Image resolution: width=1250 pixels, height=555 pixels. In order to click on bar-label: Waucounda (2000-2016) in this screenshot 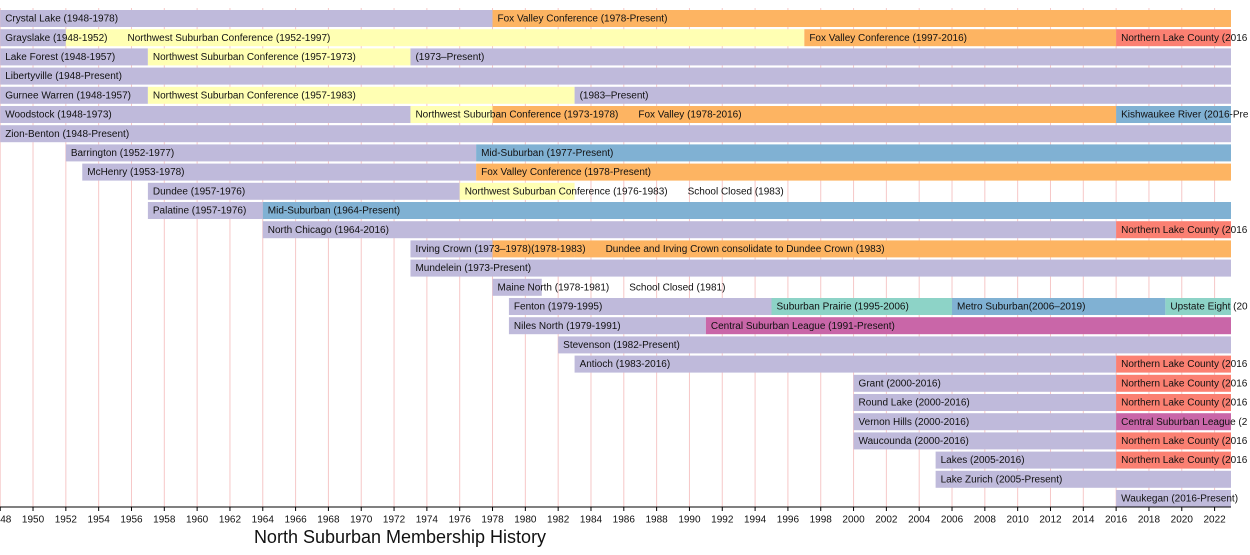, I will do `click(914, 441)`.